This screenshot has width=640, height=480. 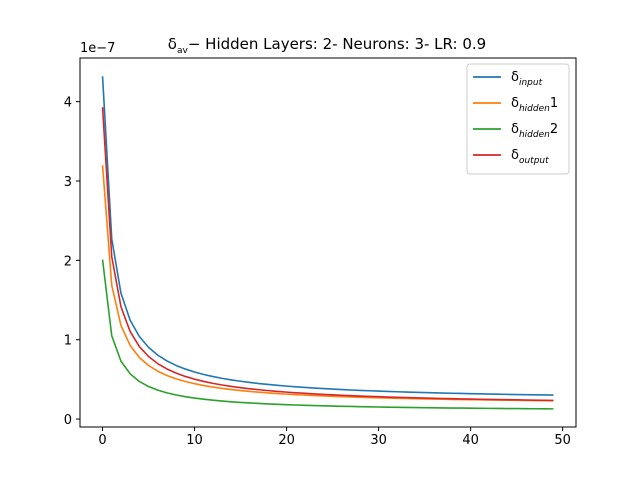 What do you see at coordinates (97, 48) in the screenshot?
I see `y-offset-label: 1e−7` at bounding box center [97, 48].